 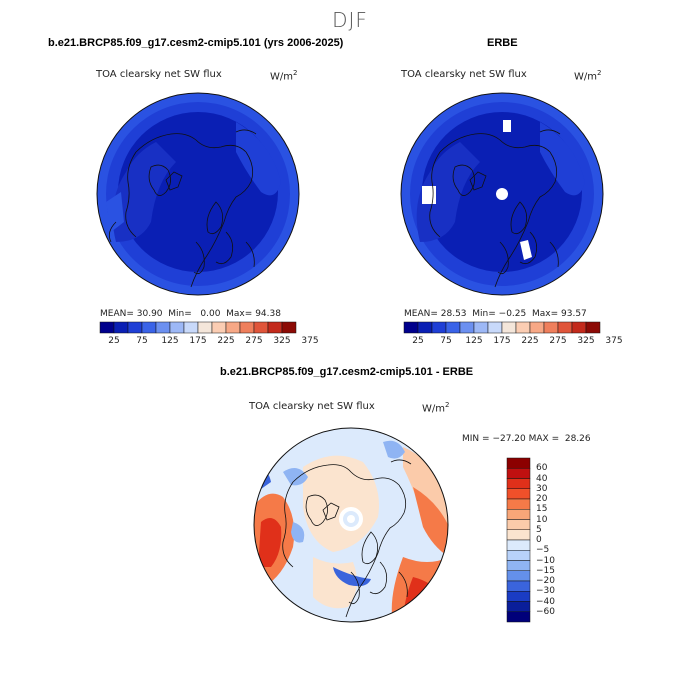 What do you see at coordinates (545, 601) in the screenshot?
I see `colorbar-tick-label: −40` at bounding box center [545, 601].